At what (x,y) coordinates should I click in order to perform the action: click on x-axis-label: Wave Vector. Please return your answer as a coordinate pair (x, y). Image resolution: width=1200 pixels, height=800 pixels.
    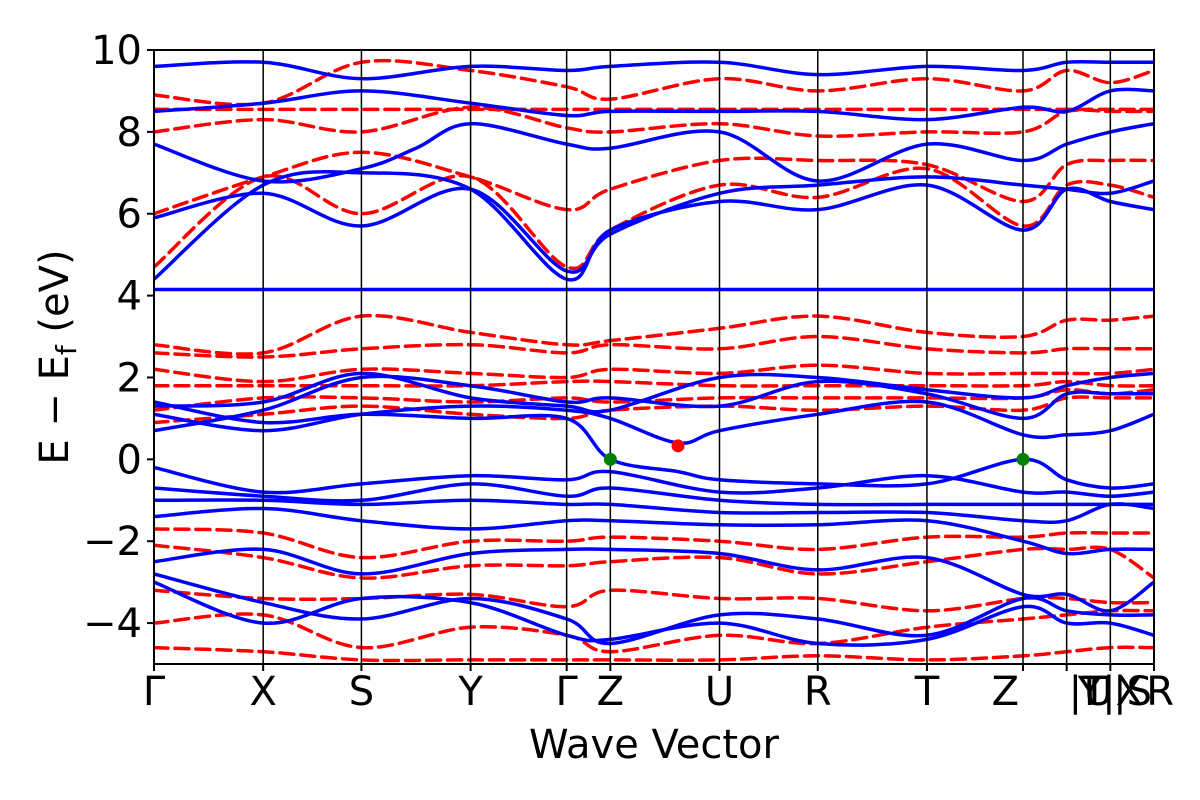
    Looking at the image, I should click on (654, 745).